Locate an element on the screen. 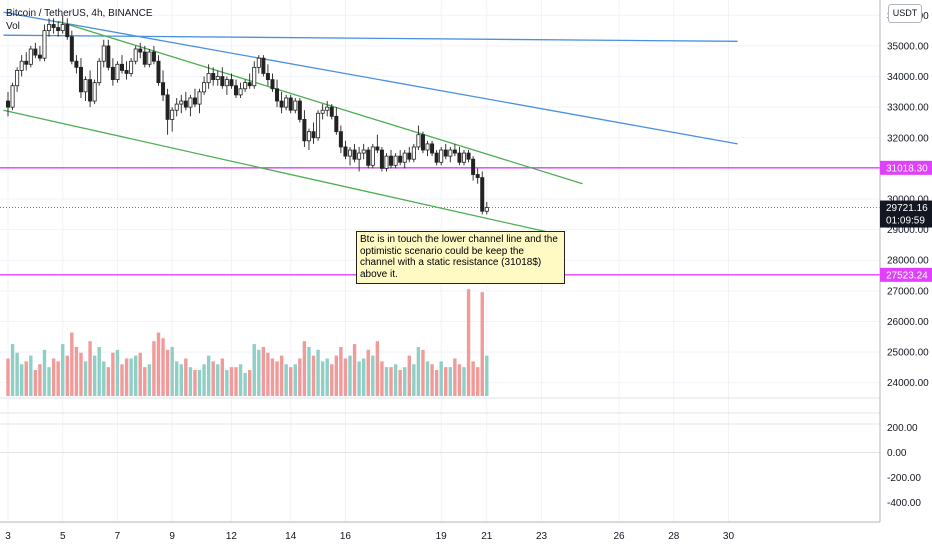 This screenshot has height=550, width=932. time-tick-label: 16 is located at coordinates (346, 536).